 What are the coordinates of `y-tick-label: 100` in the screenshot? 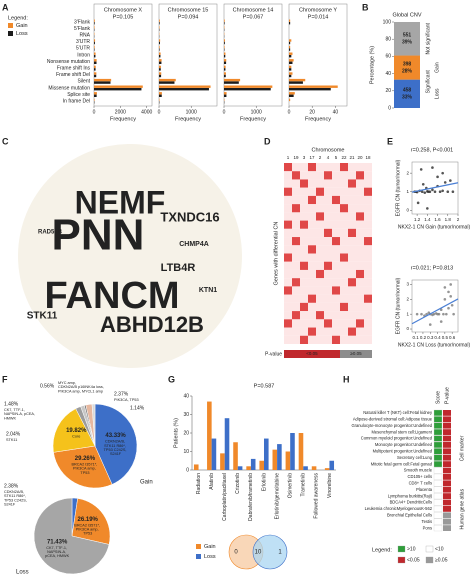 It's located at (387, 22).